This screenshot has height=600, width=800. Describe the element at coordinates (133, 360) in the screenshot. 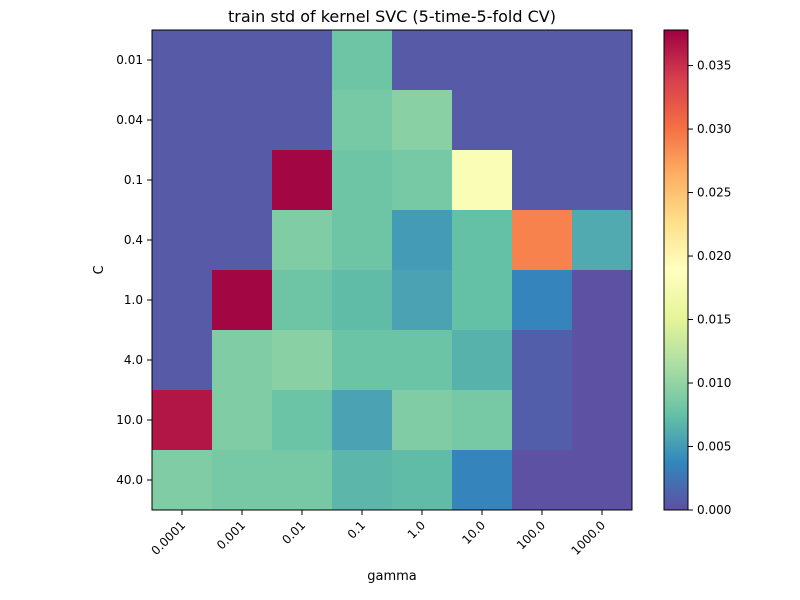

I see `y-tick-label: 4.0` at that location.